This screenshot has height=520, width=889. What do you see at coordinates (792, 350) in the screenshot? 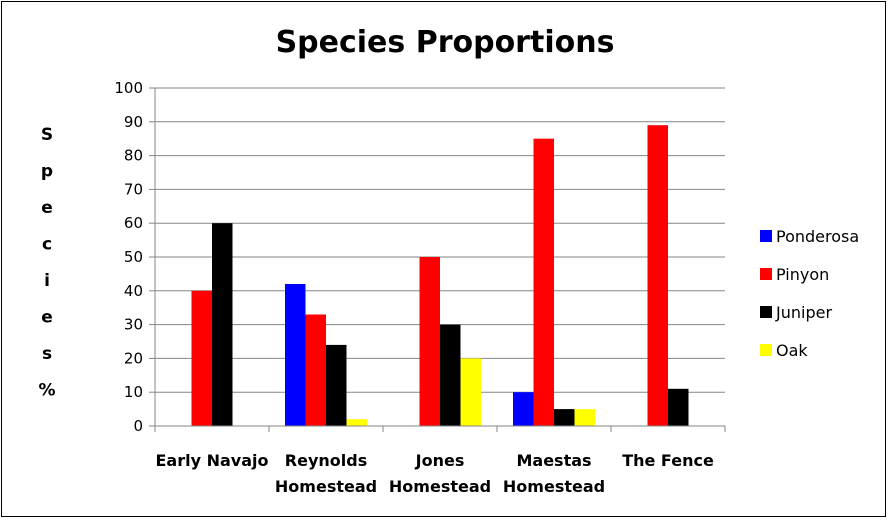
I see `legend-label-oak: Oak` at bounding box center [792, 350].